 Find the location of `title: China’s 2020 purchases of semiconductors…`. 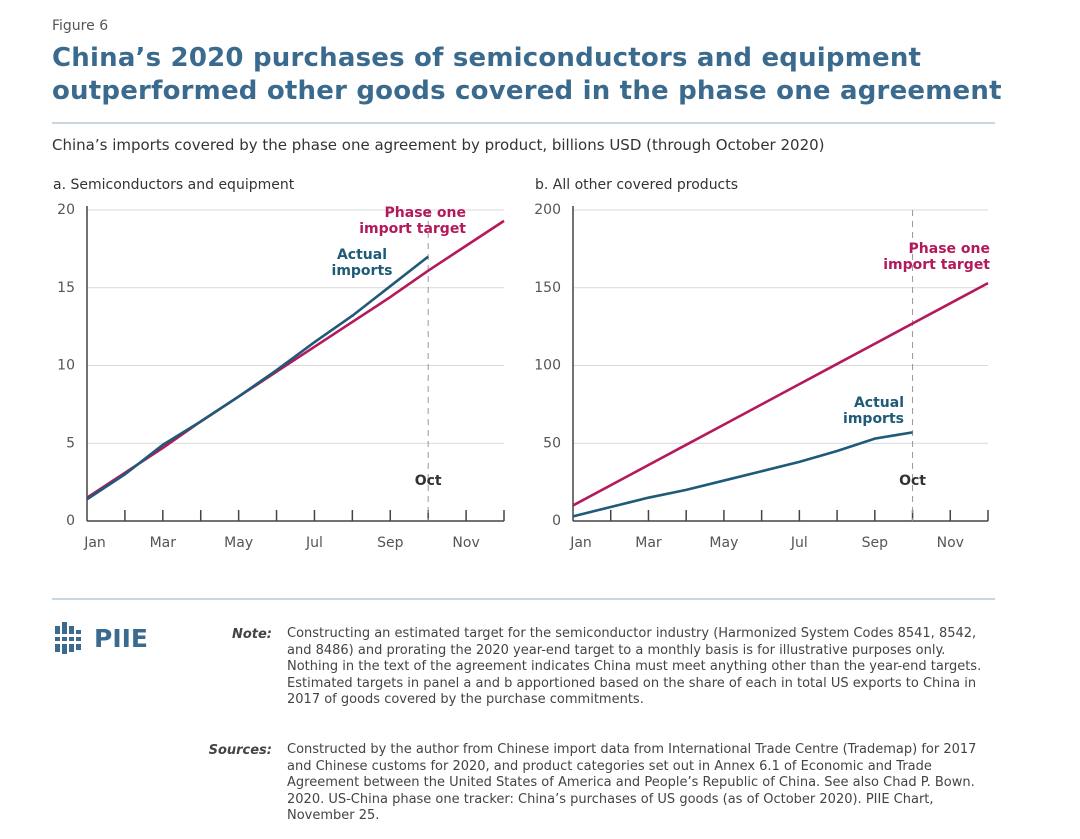

title: China’s 2020 purchases of semiconductors… is located at coordinates (527, 75).